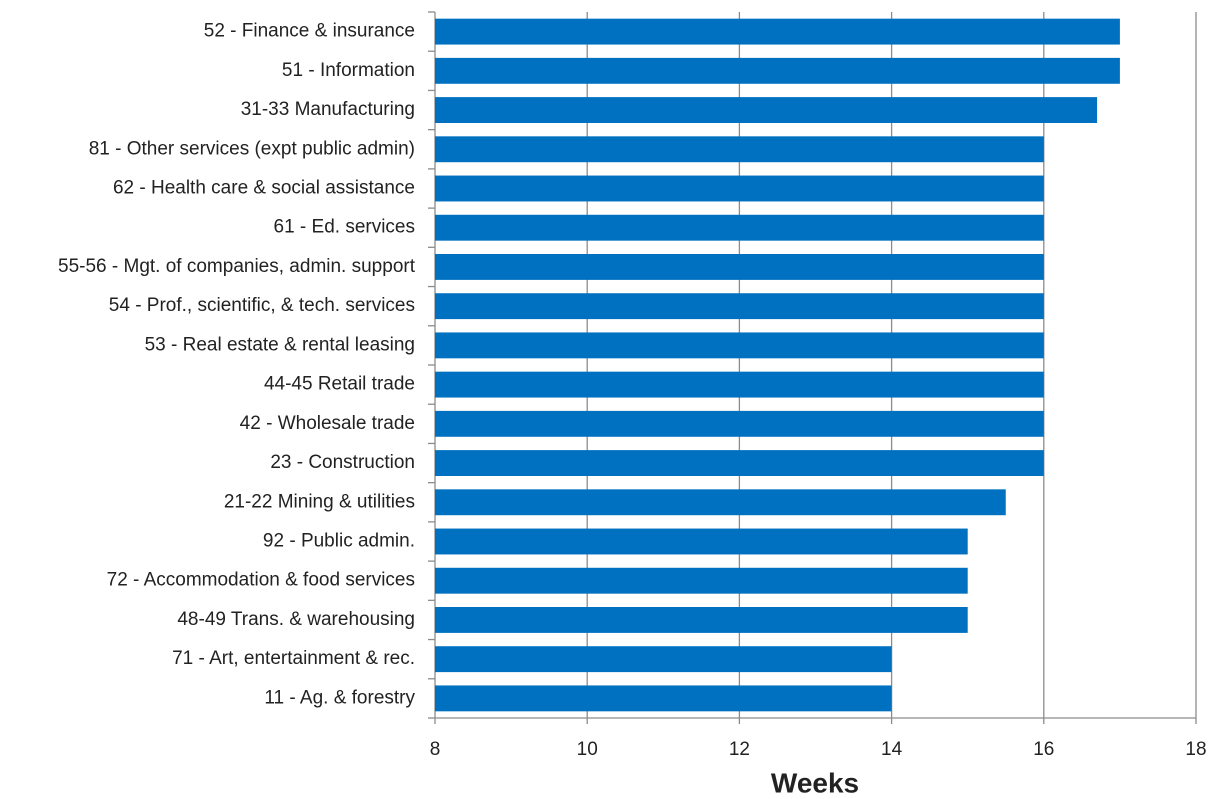 The width and height of the screenshot is (1215, 799). I want to click on x-tick-label: 12, so click(739, 749).